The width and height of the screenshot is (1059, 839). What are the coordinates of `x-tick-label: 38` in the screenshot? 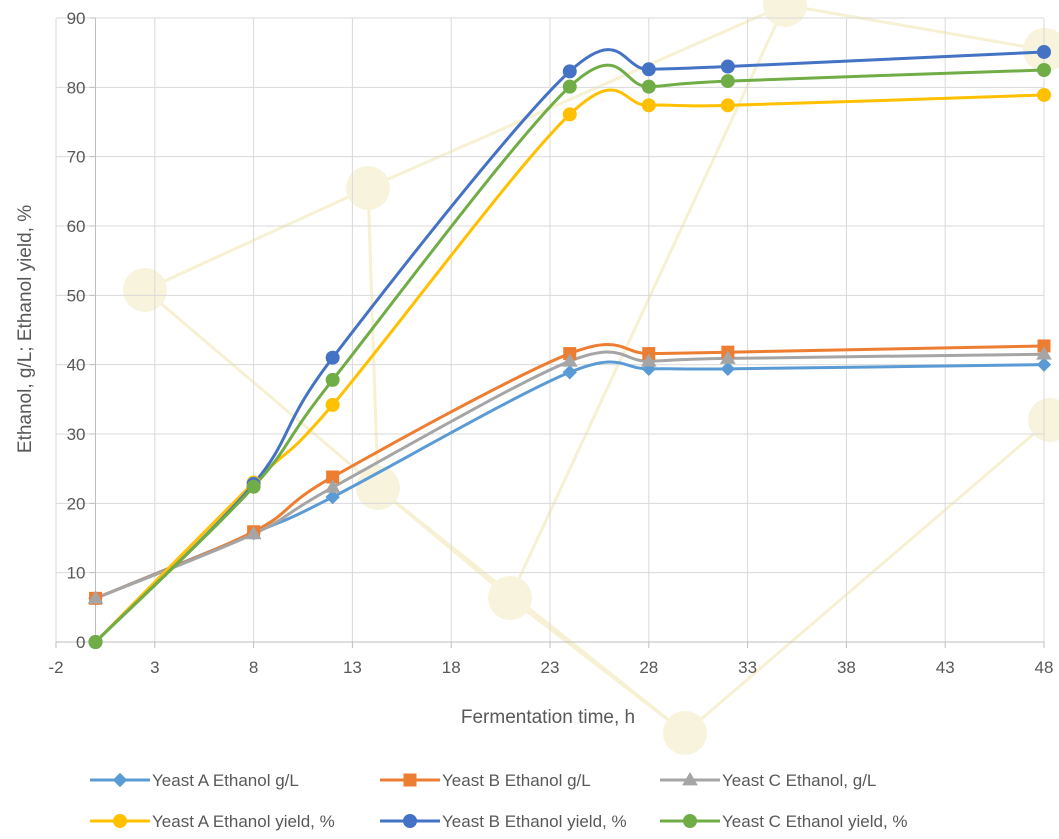 It's located at (846, 667).